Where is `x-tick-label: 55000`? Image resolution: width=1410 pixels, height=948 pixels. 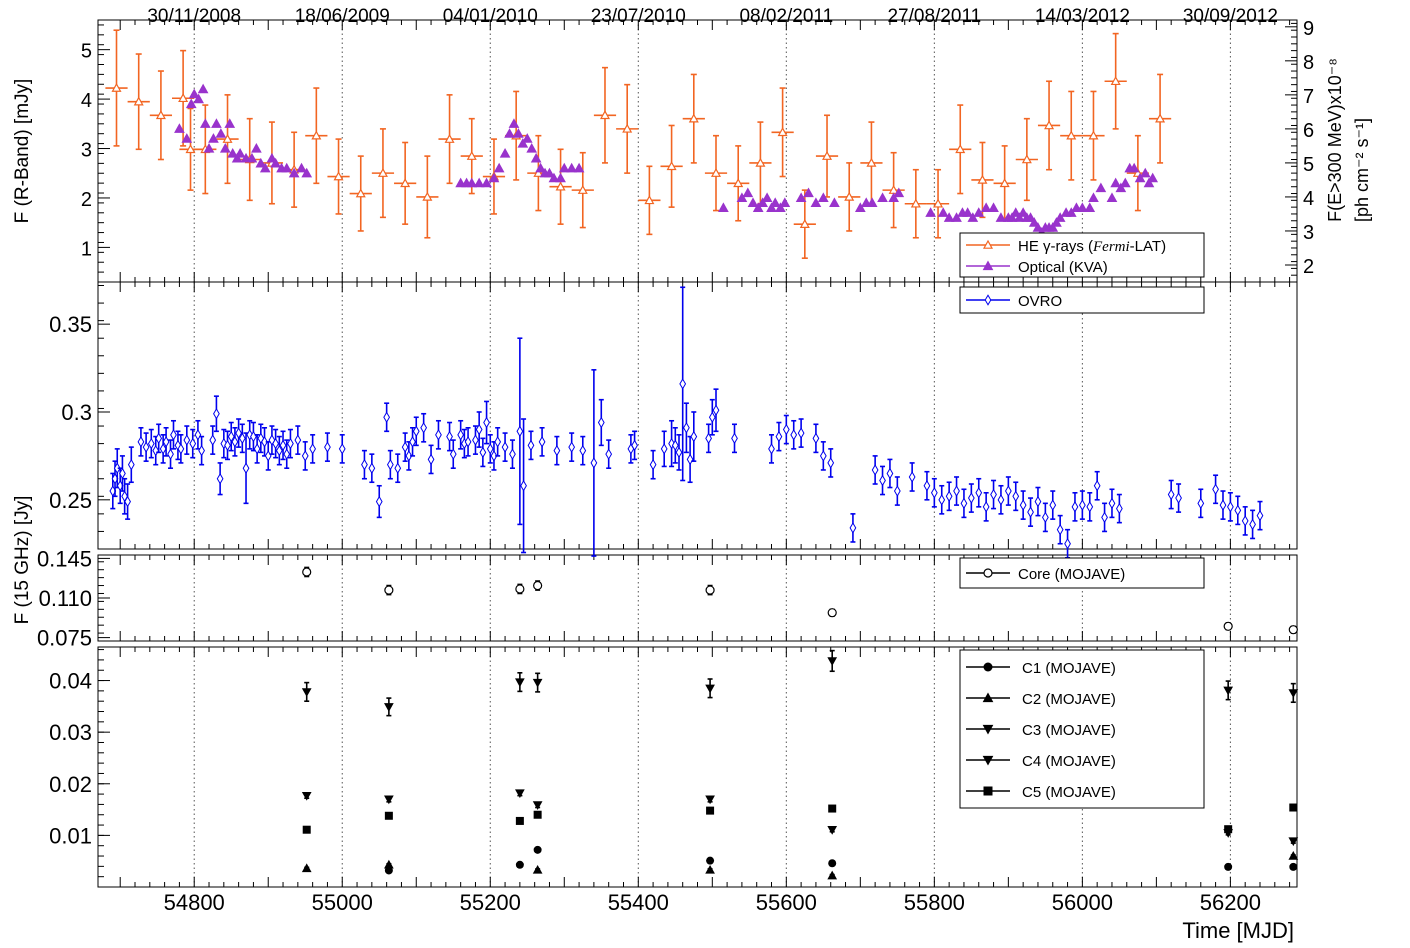
x-tick-label: 55000 is located at coordinates (342, 902).